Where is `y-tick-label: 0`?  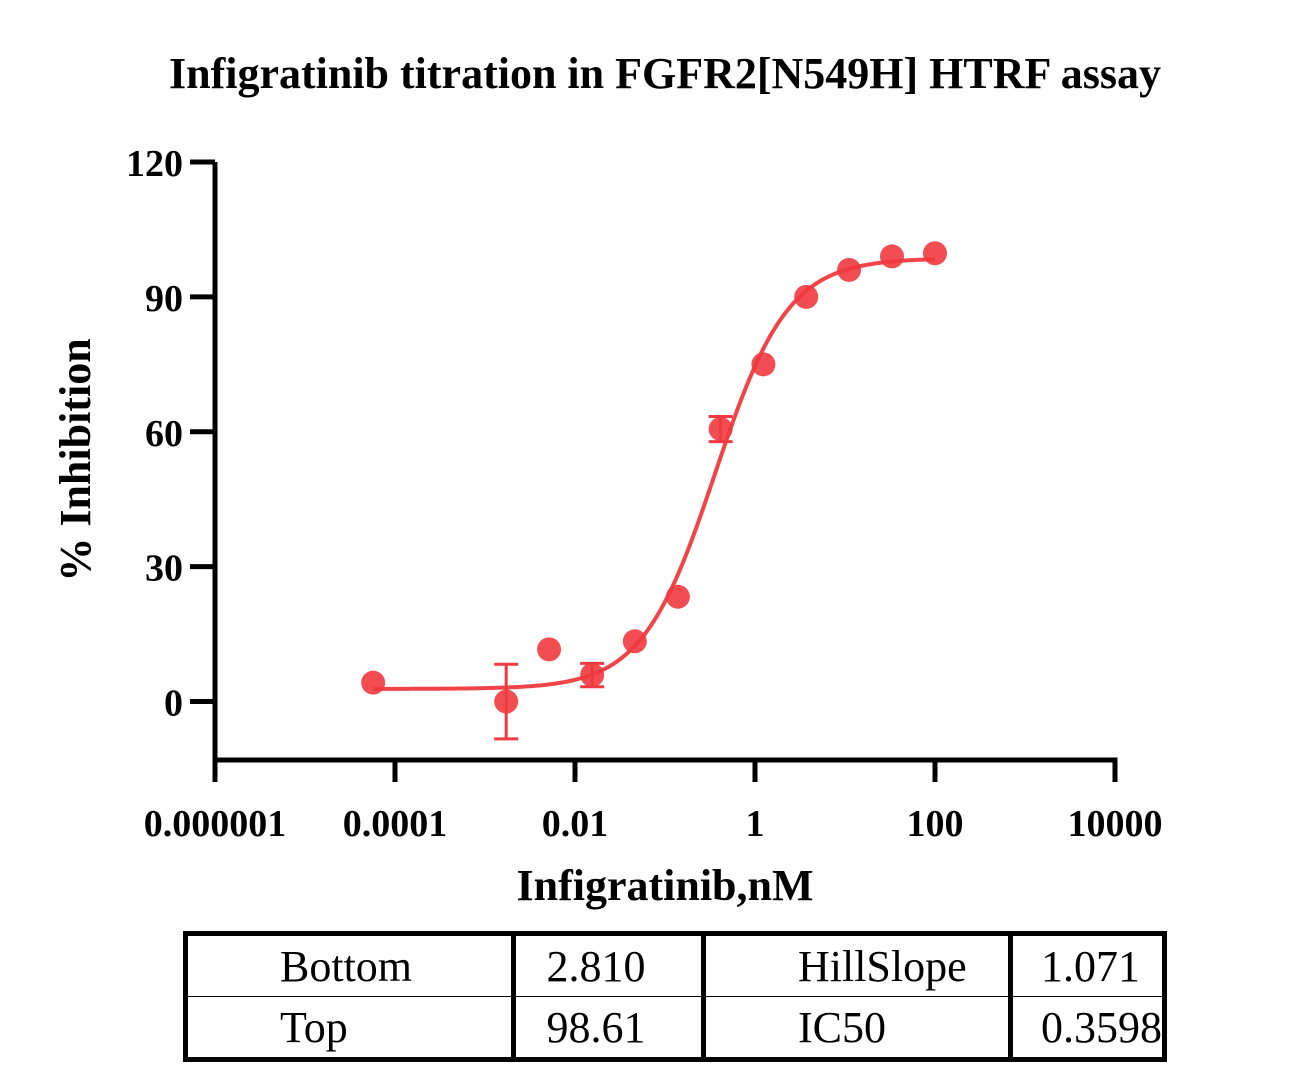 y-tick-label: 0 is located at coordinates (173, 704).